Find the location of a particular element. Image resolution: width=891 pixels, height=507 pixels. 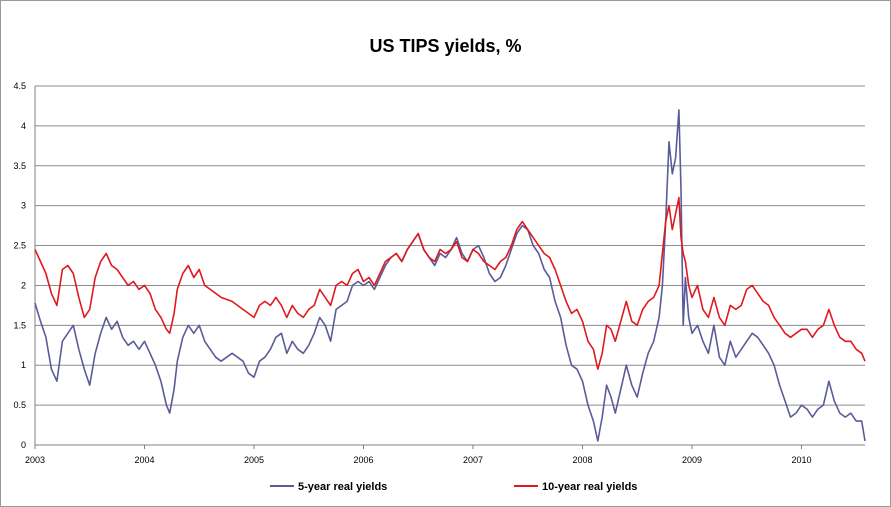

y-tick-label: 3 is located at coordinates (23, 206).